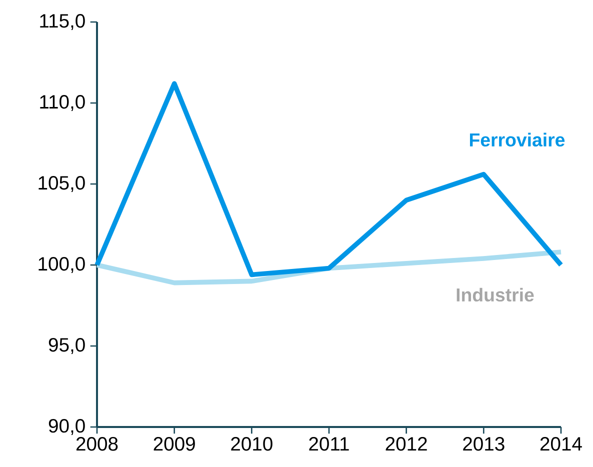 The width and height of the screenshot is (593, 467). Describe the element at coordinates (495, 295) in the screenshot. I see `series-label: Industrie` at that location.